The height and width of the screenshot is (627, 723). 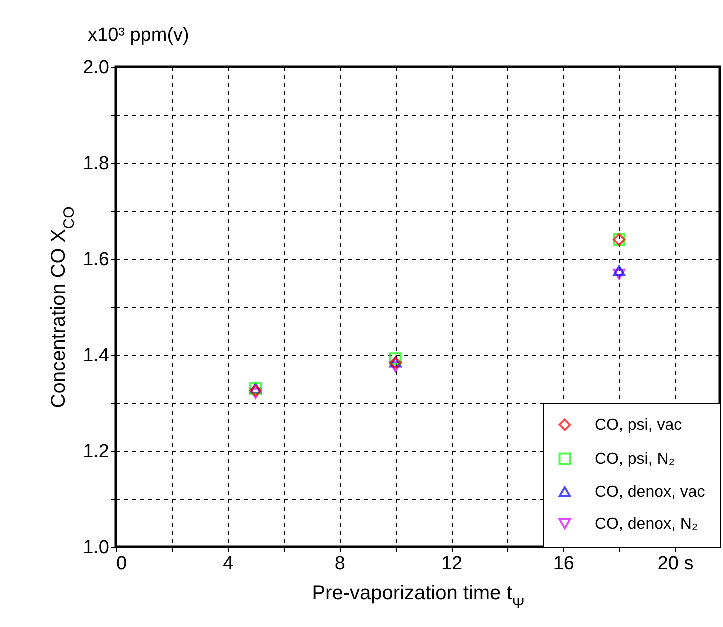 I want to click on y-tick-label: 1.6, so click(x=96, y=260).